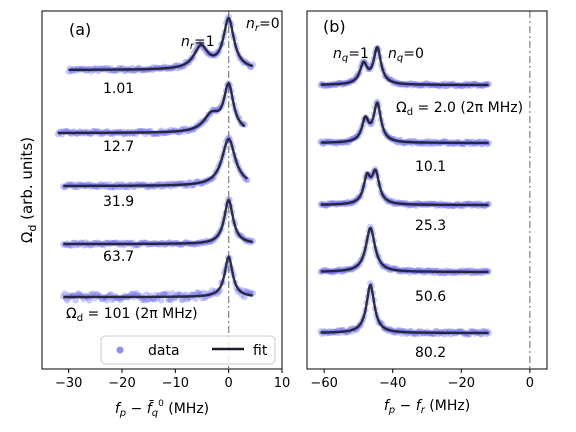 This screenshot has width=576, height=432. I want to click on panel-b-label: (b), so click(334, 26).